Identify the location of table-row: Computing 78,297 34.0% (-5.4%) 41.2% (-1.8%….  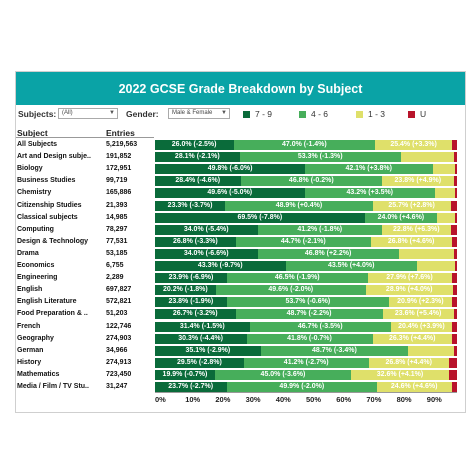
(240, 229).